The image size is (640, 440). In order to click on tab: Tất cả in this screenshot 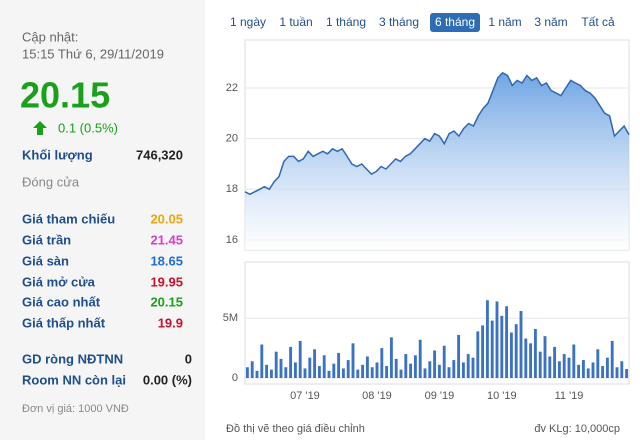, I will do `click(598, 22)`.